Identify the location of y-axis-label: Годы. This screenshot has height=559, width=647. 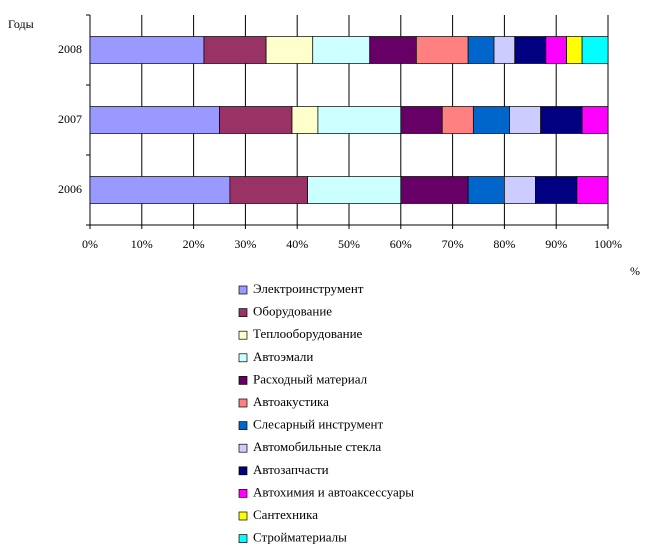
(21, 24).